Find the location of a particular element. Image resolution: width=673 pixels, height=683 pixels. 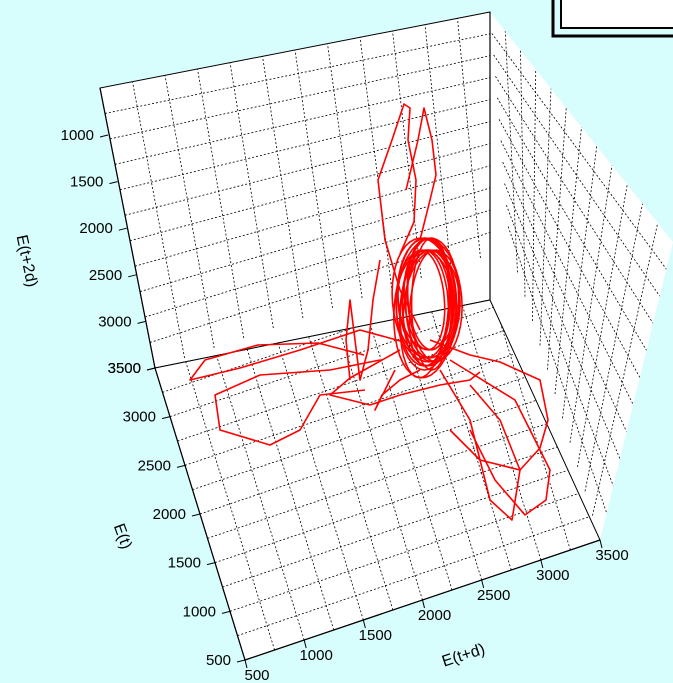

z-tick-label: 3500 is located at coordinates (124, 368).